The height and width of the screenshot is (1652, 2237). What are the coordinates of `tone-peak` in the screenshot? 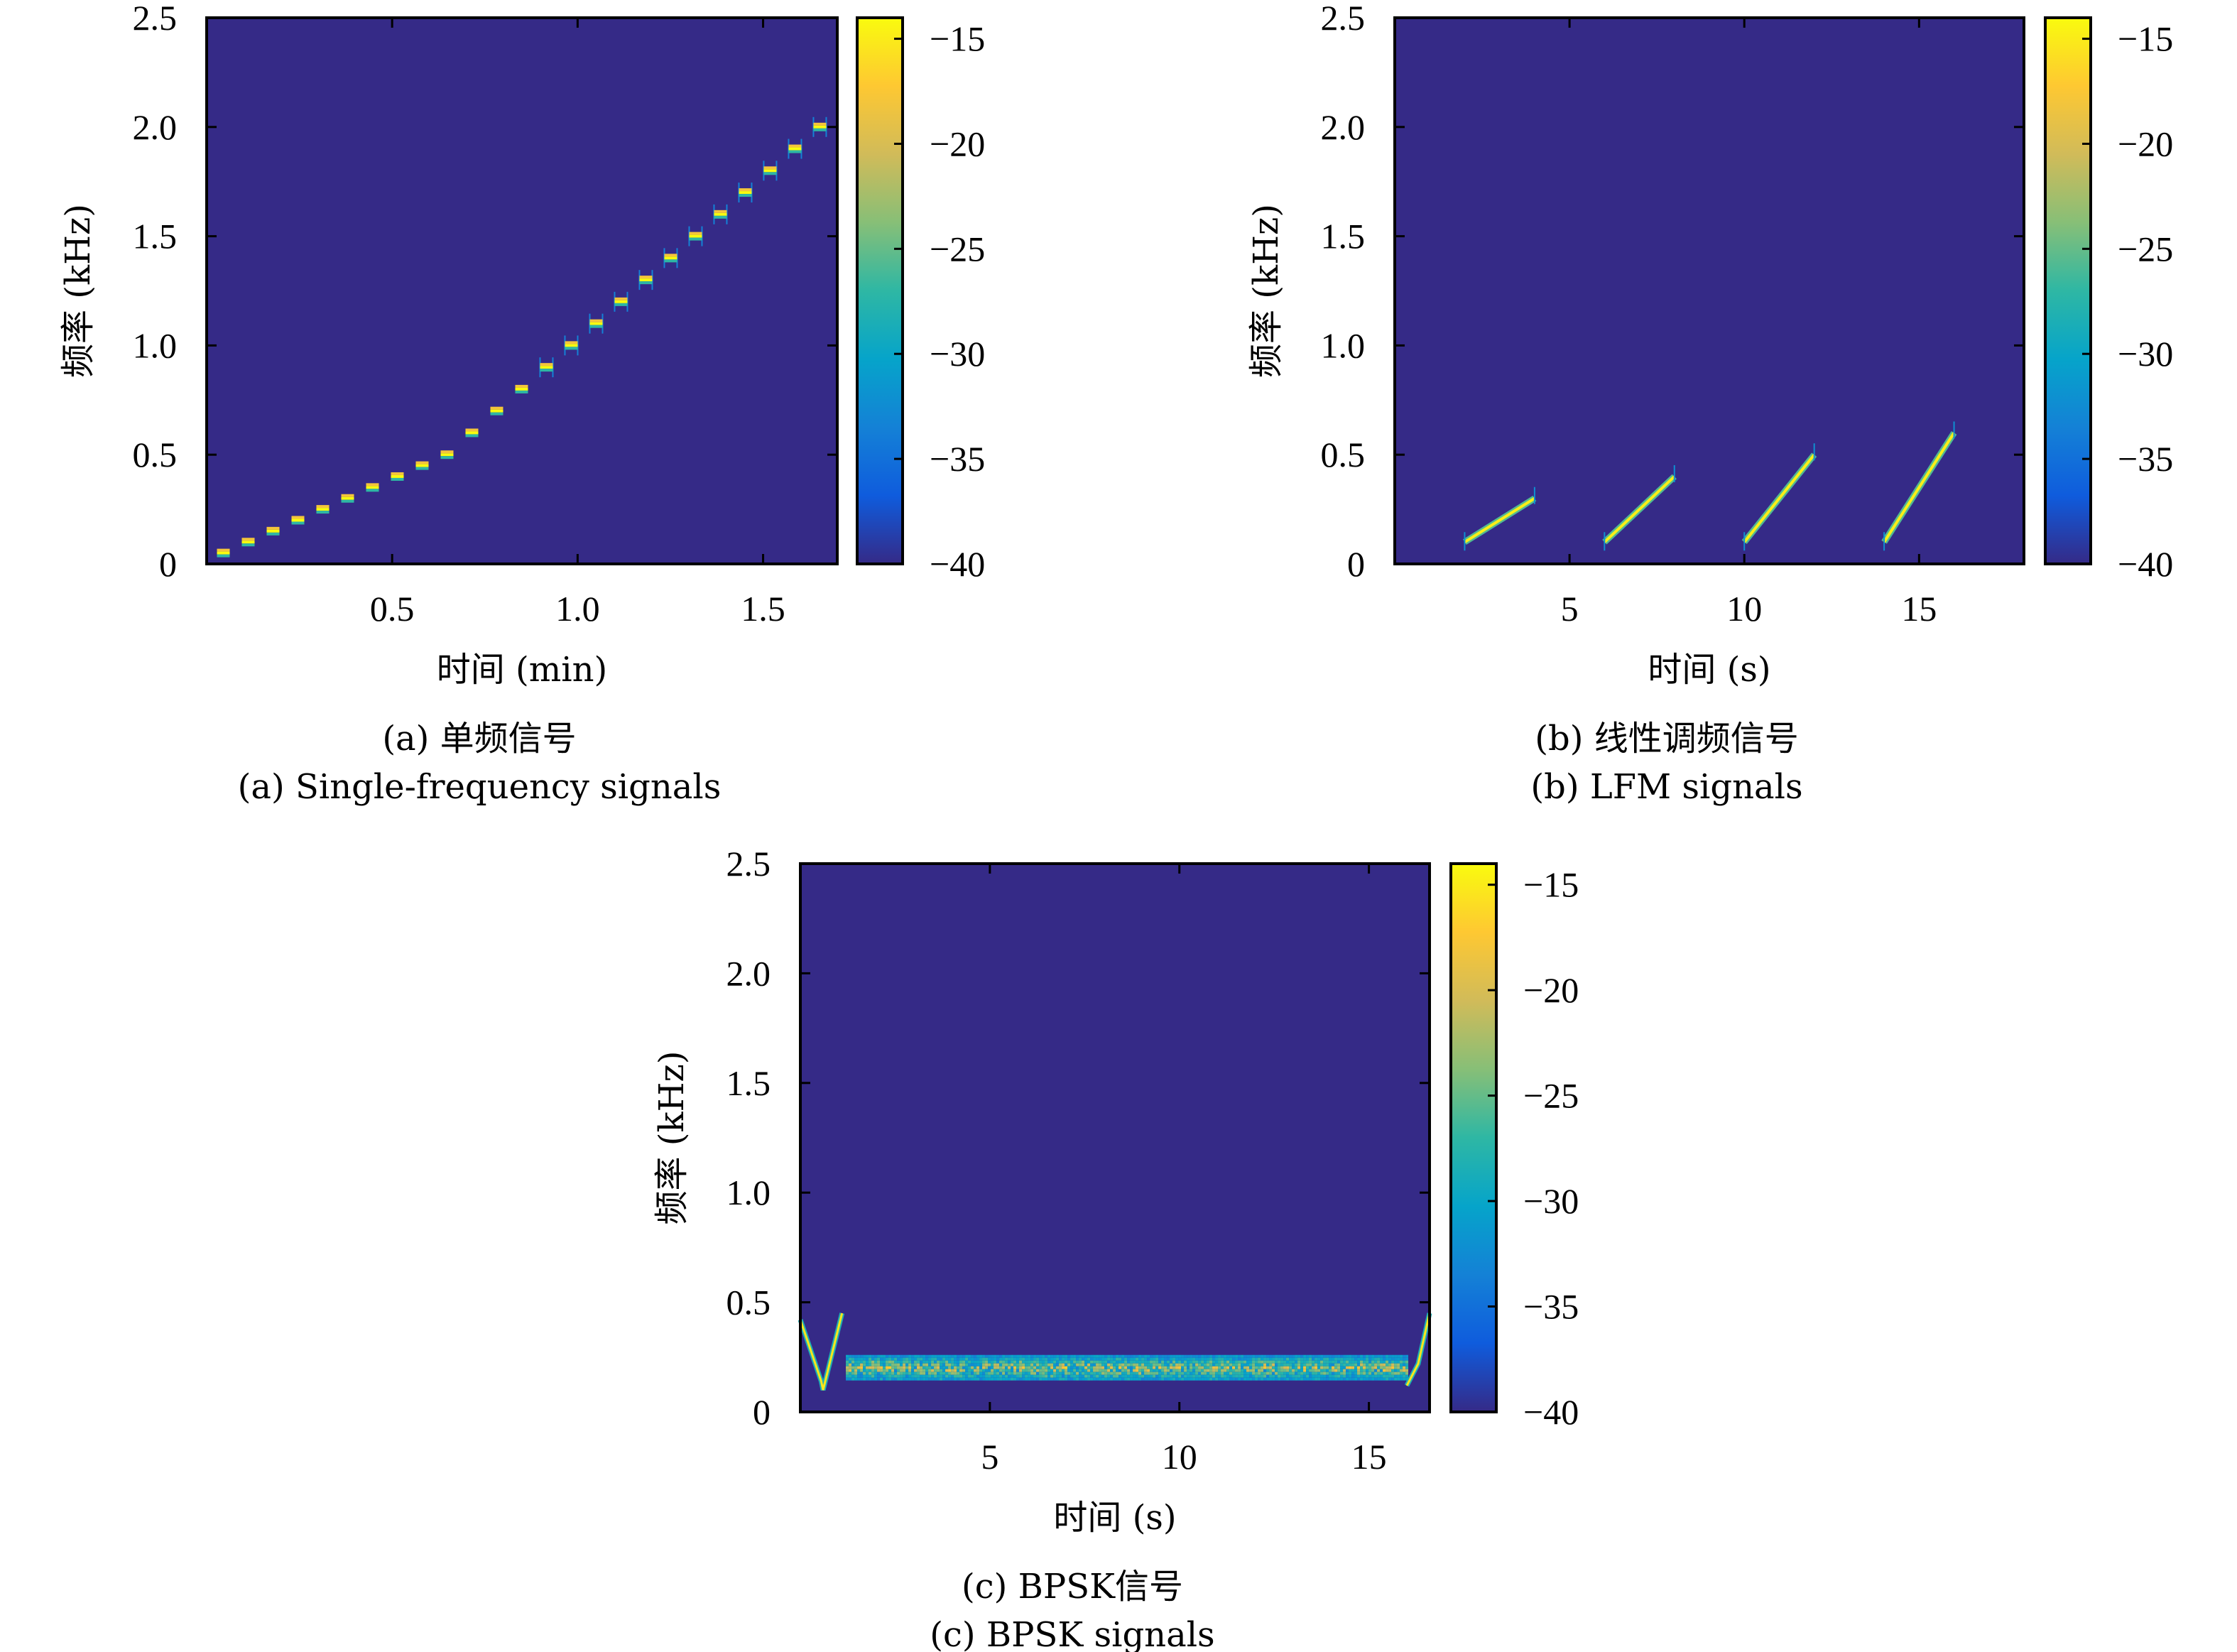 It's located at (721, 214).